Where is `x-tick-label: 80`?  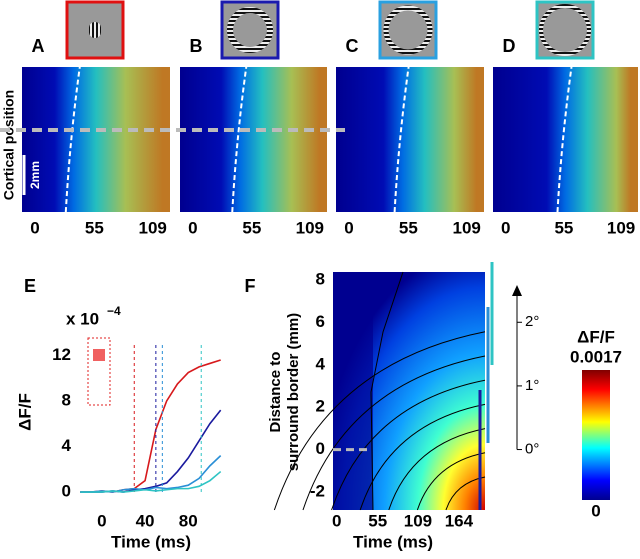
x-tick-label: 80 is located at coordinates (188, 520).